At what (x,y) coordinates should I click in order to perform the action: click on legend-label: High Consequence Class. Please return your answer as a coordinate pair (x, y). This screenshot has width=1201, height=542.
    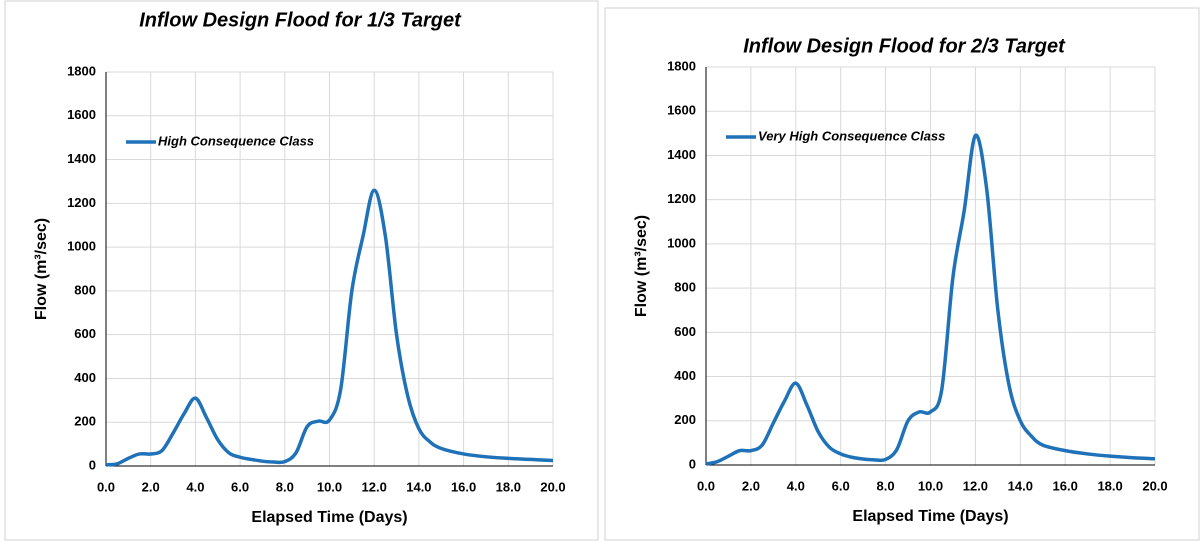
    Looking at the image, I should click on (236, 140).